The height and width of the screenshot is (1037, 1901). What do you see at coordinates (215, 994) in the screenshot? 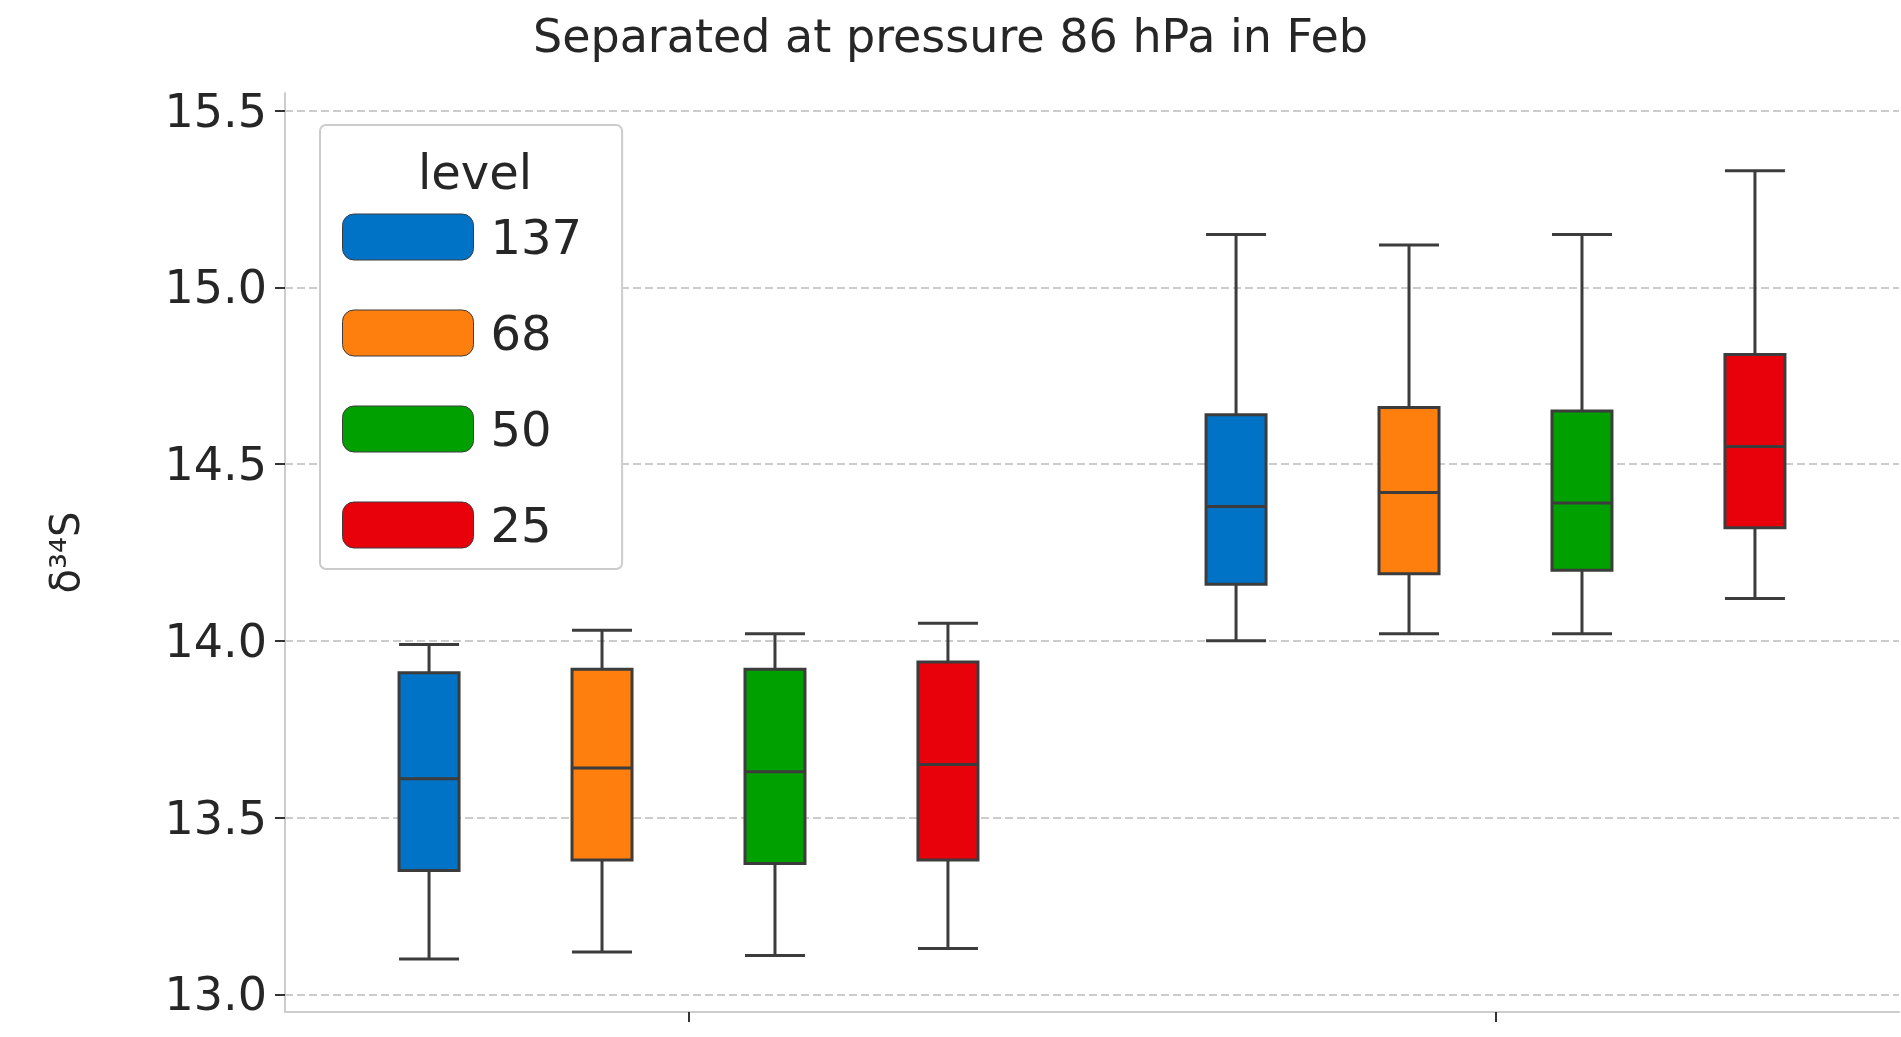
I see `y-tick-label: 13.0` at bounding box center [215, 994].